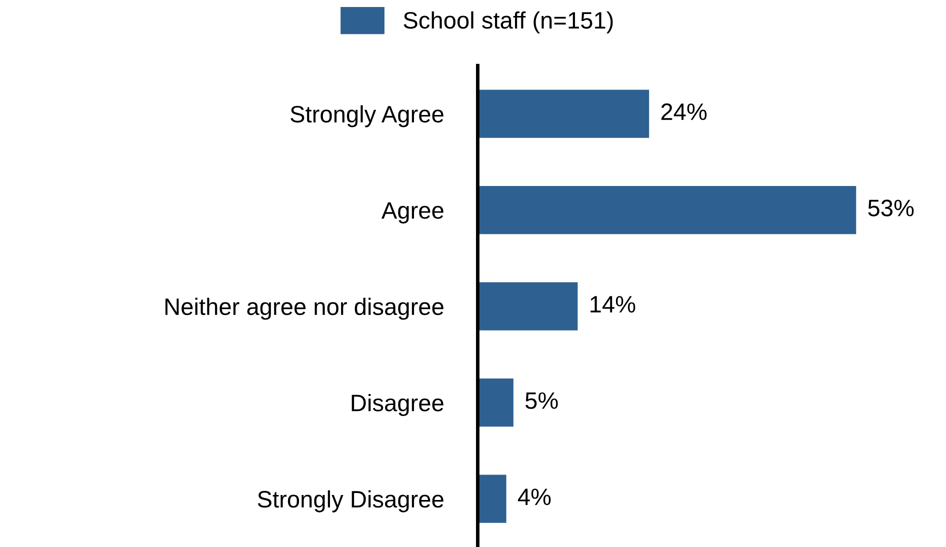 The height and width of the screenshot is (547, 946). Describe the element at coordinates (508, 22) in the screenshot. I see `legend-label: School staff (n=151)` at that location.